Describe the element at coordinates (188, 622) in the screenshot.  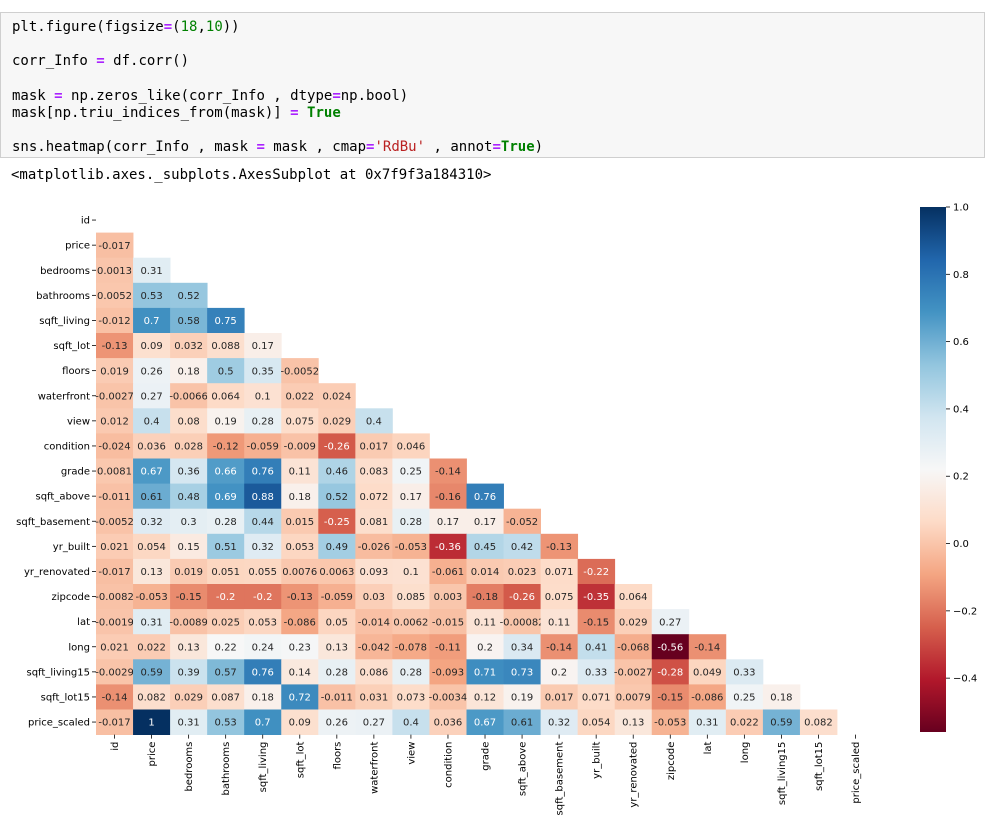
I see `cell-annotation: -0.0089` at that location.